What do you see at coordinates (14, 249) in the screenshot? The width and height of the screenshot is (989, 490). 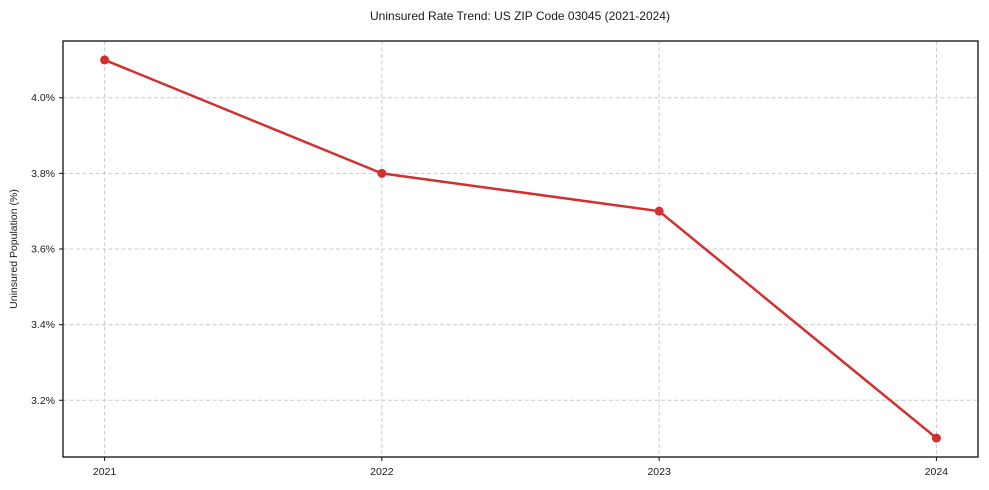 I see `y-axis-label: Uninsured Population (%)` at bounding box center [14, 249].